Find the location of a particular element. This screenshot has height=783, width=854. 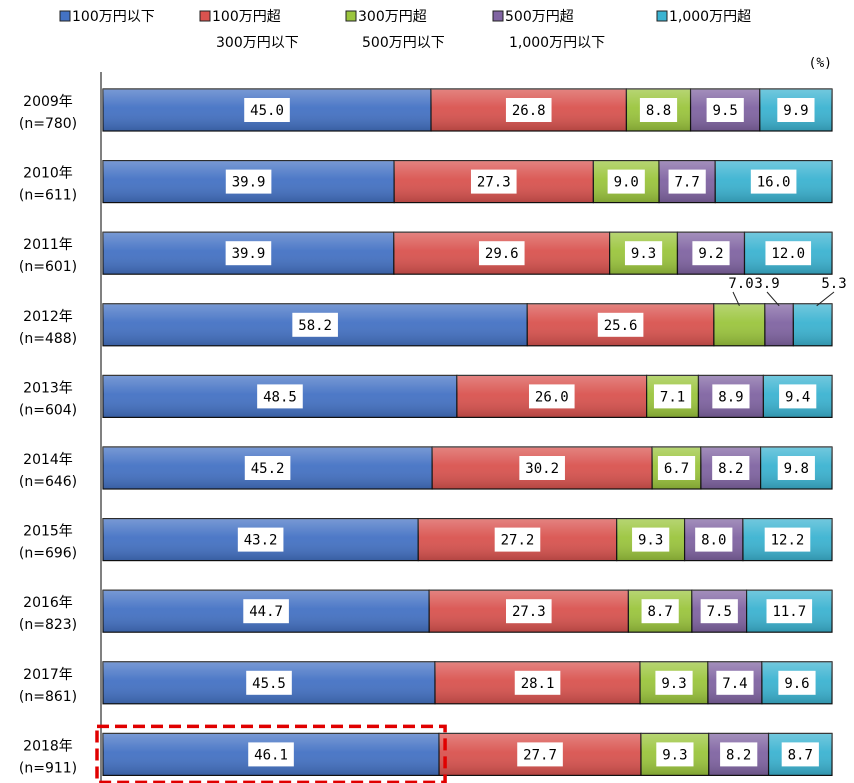

legend-item: 300万円超 500万円以下 is located at coordinates (395, 30).